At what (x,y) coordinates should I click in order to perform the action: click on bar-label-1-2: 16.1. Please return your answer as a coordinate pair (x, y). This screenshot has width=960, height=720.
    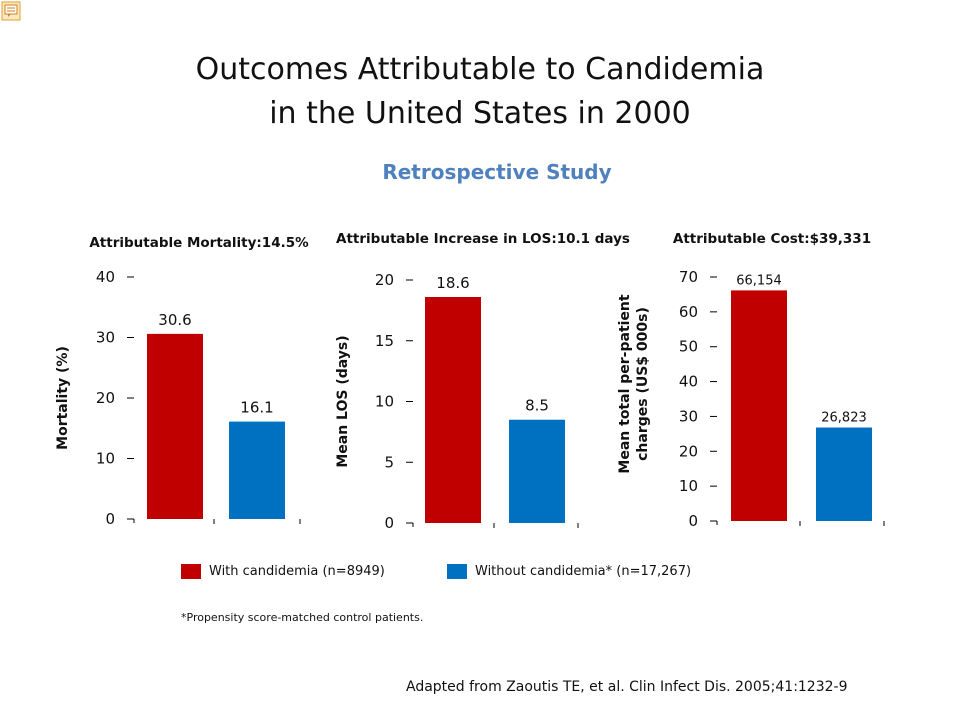
    Looking at the image, I should click on (256, 408).